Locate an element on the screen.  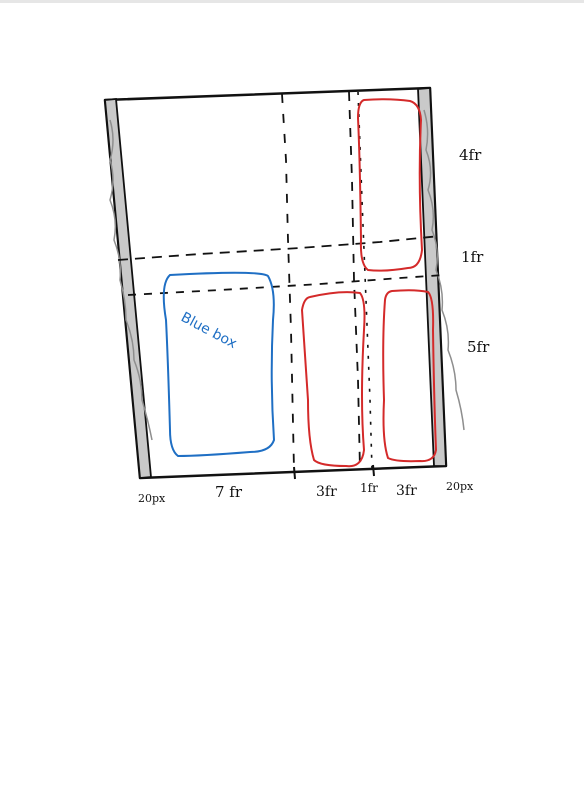
blue-box-label: Blue box is located at coordinates (208, 330).